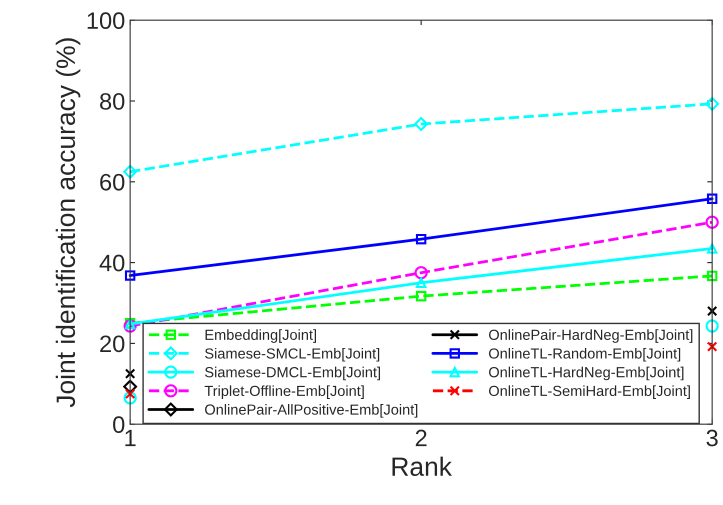 Image resolution: width=723 pixels, height=505 pixels. Describe the element at coordinates (292, 355) in the screenshot. I see `legend-label: Siamese-SMCL-Emb[Joint]` at that location.